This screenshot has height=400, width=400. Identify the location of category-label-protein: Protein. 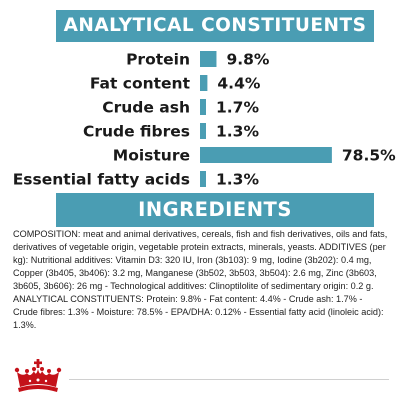
(158, 60).